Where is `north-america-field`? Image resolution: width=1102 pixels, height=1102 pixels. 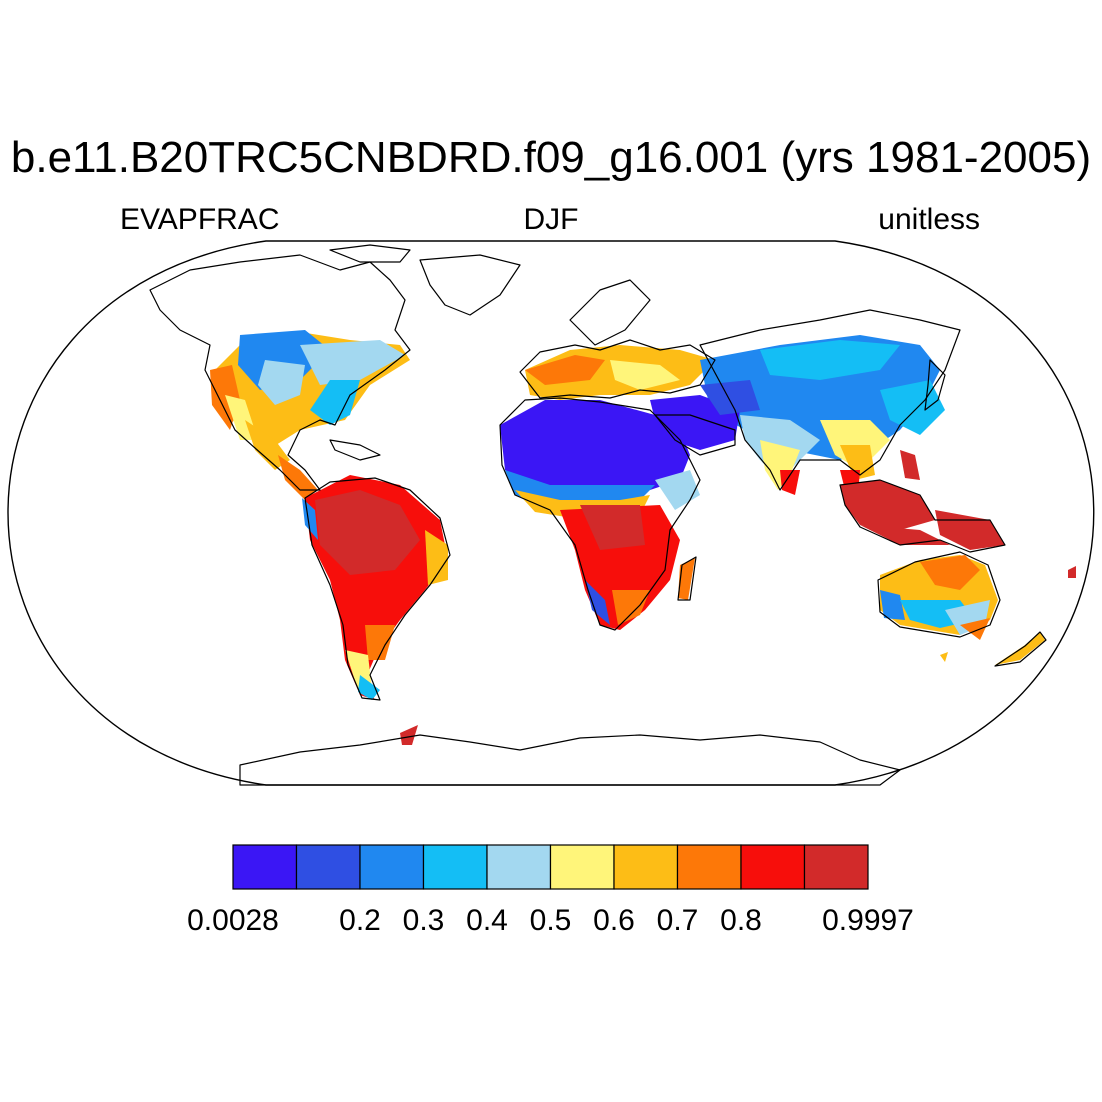 north-america-field is located at coordinates (310, 415).